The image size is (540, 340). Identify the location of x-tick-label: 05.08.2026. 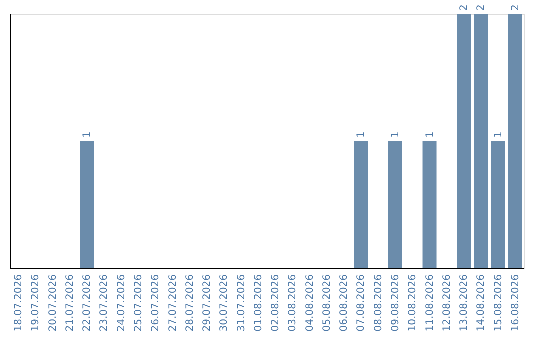
(327, 303).